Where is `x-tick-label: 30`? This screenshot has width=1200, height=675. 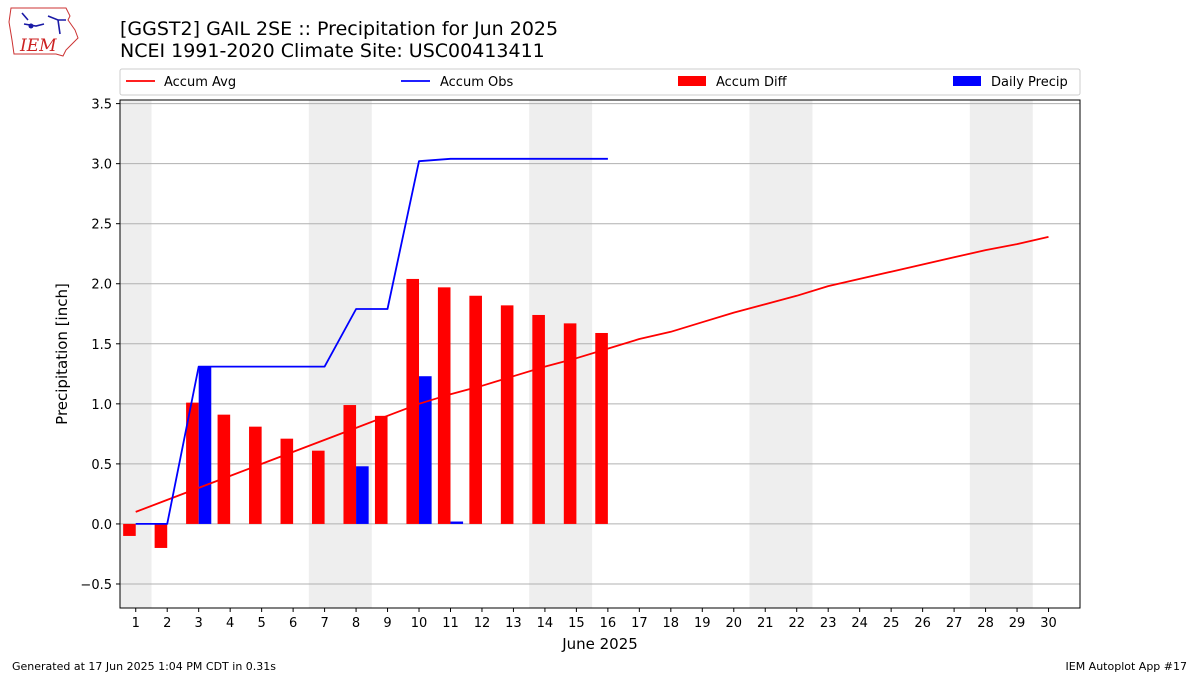
x-tick-label: 30 is located at coordinates (1048, 623).